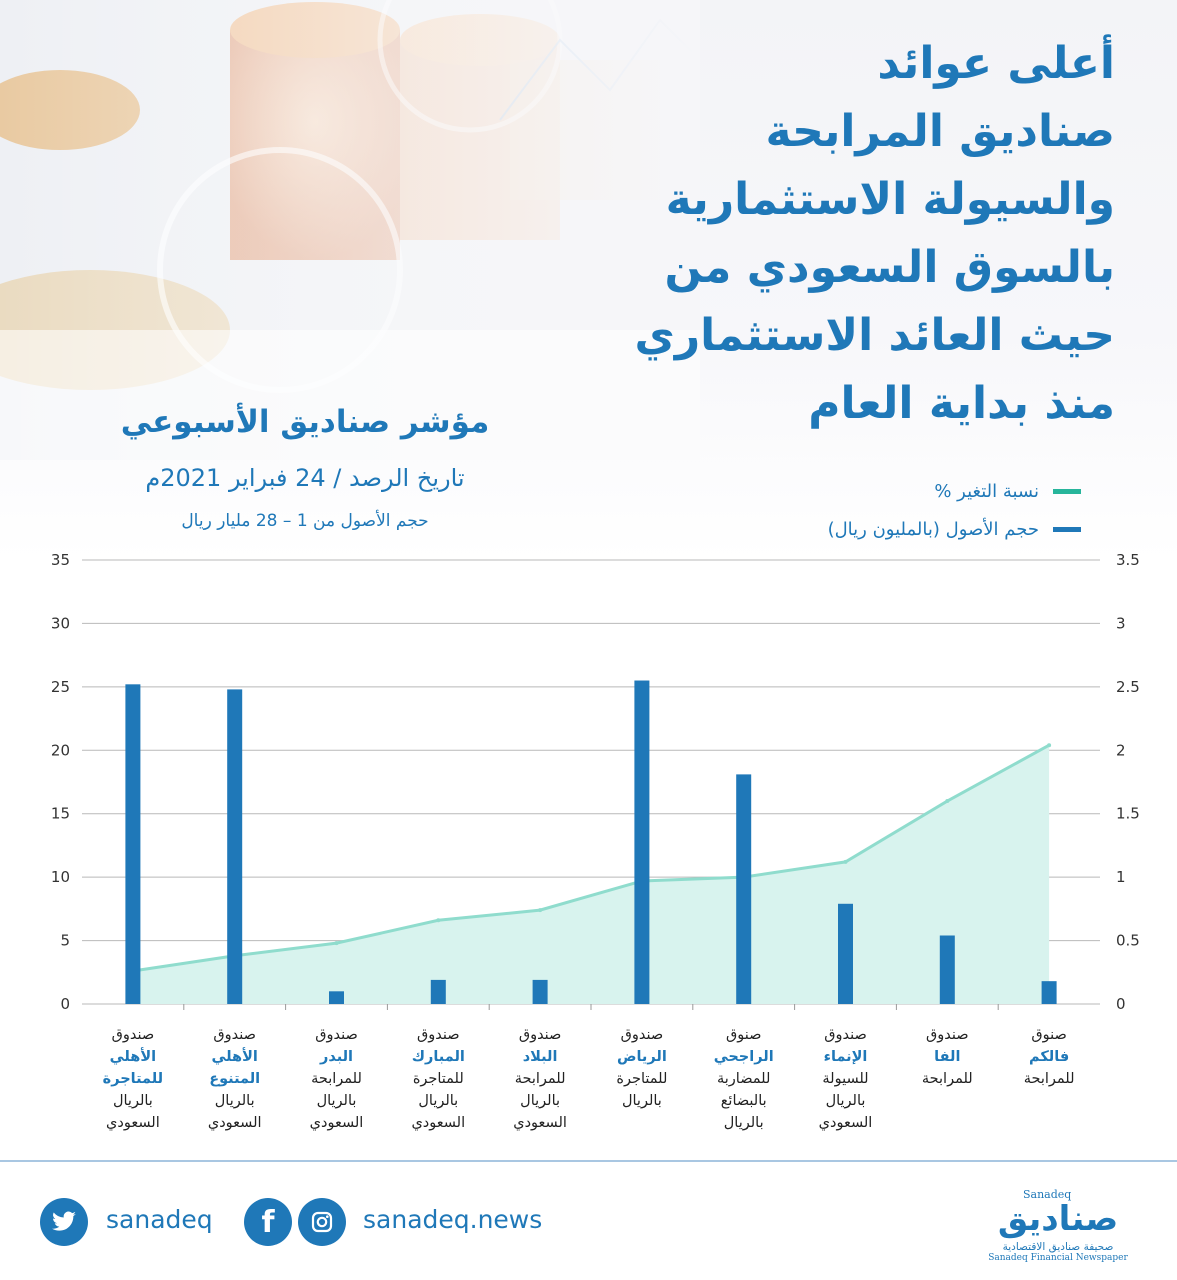 Image resolution: width=1177 pixels, height=1280 pixels. What do you see at coordinates (1121, 623) in the screenshot?
I see `right-tick-label: 3` at bounding box center [1121, 623].